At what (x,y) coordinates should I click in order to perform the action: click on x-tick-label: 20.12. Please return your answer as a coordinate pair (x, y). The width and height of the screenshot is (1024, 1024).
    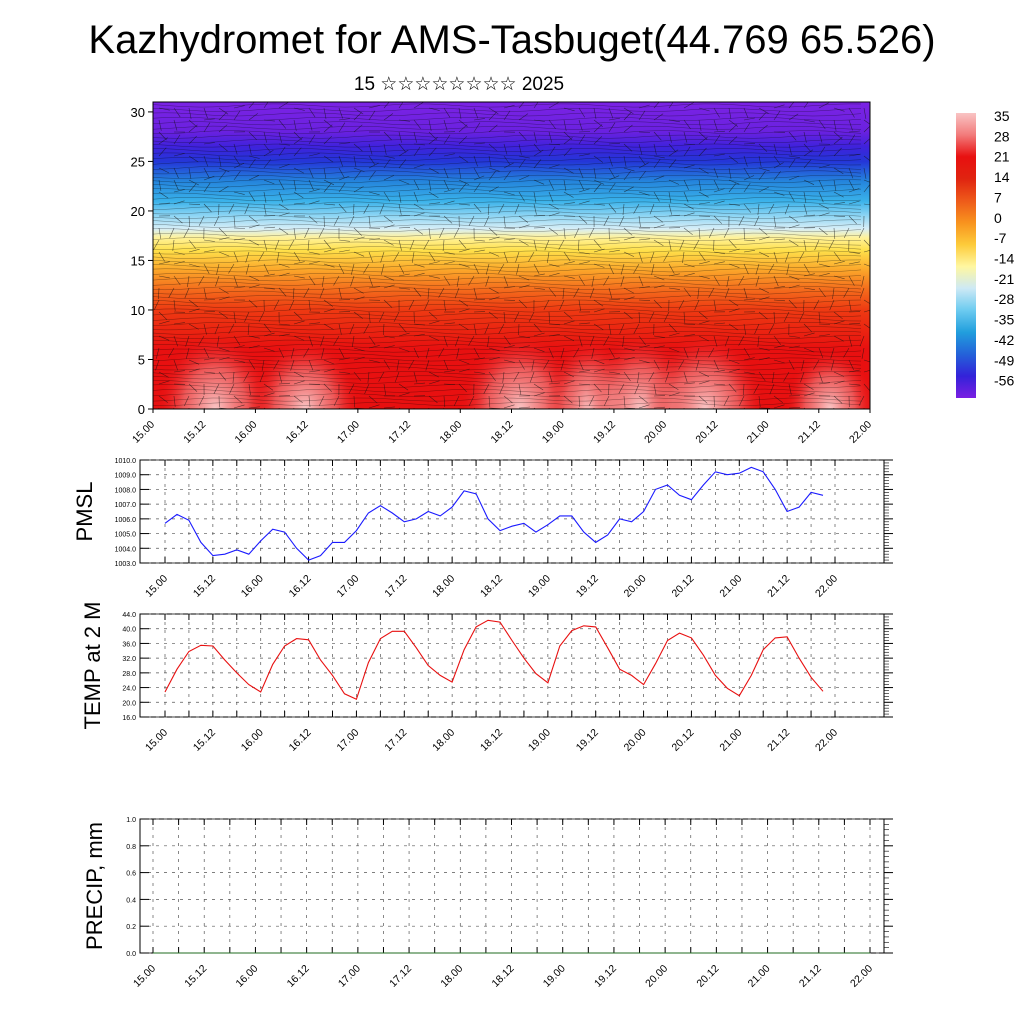
    Looking at the image, I should click on (706, 432).